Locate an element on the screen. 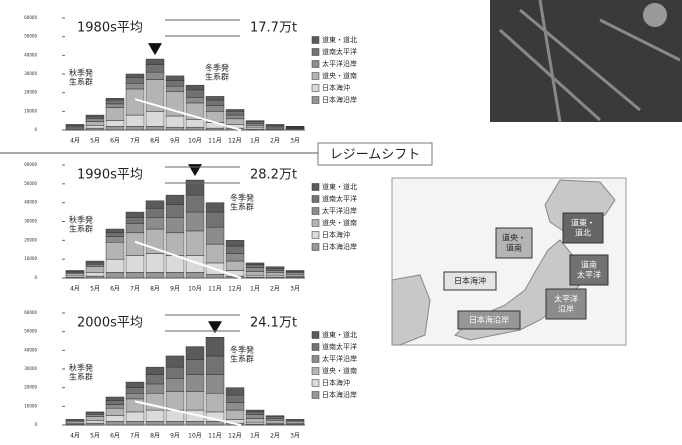  regime-box is located at coordinates (375, 154).